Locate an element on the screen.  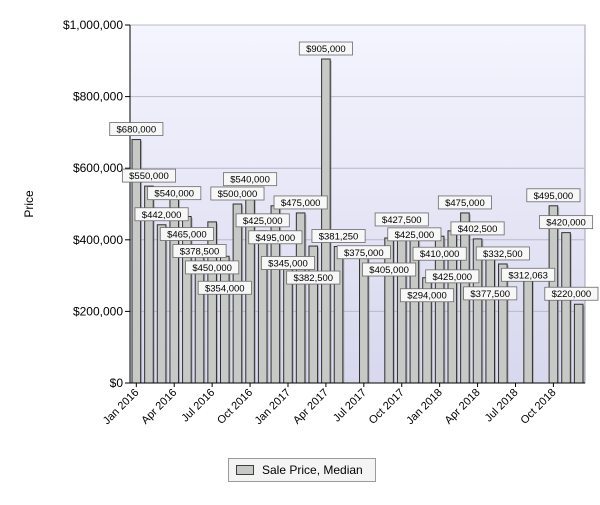
svg-text: $405,000 is located at coordinates (389, 270).